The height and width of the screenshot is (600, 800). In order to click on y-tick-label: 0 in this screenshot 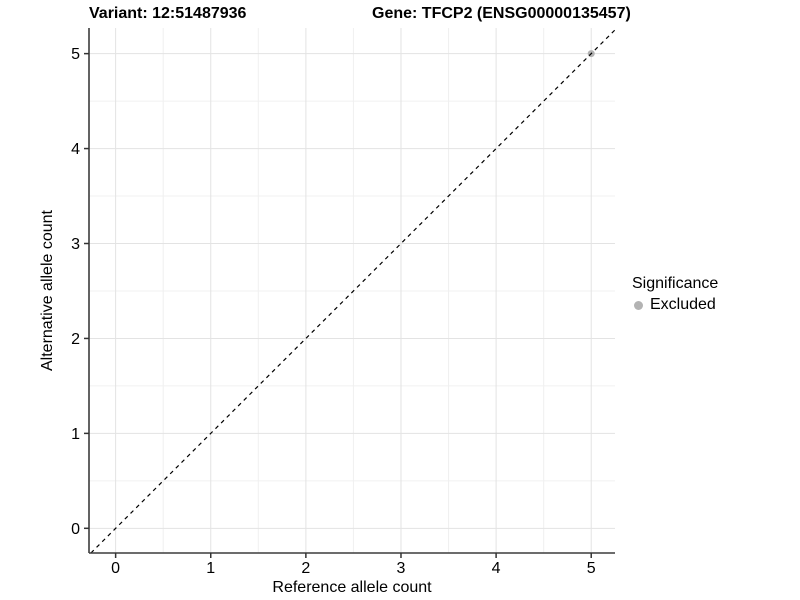, I will do `click(75, 529)`.